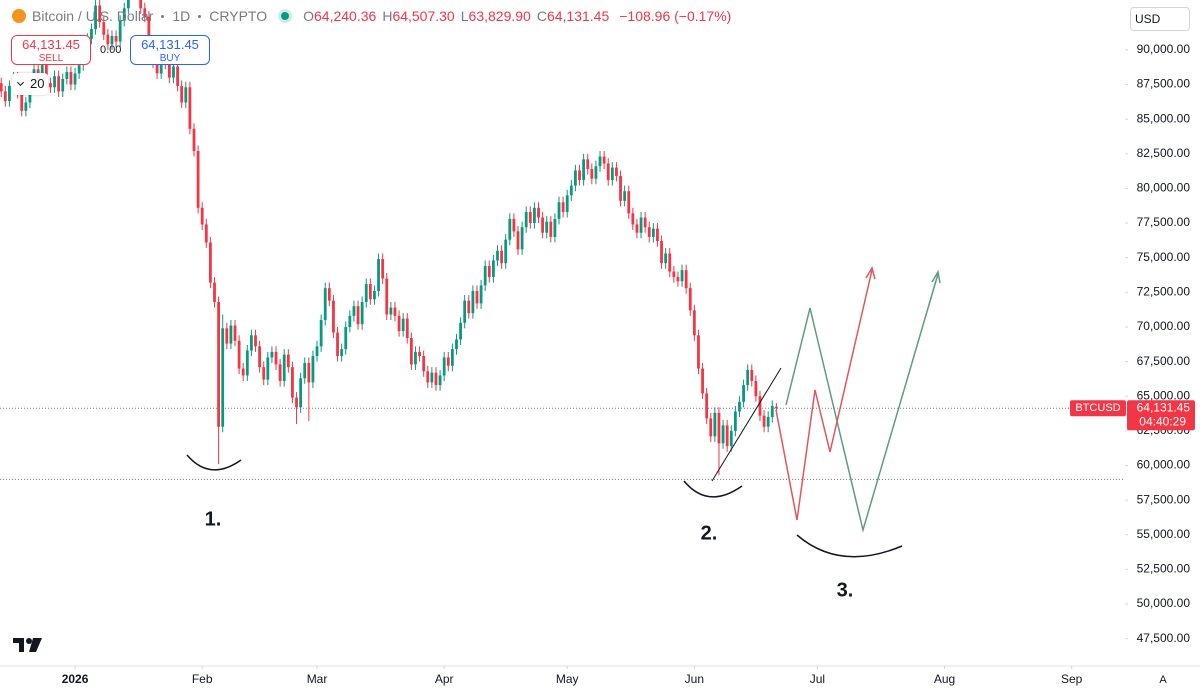  I want to click on y-tick-label: 75,000.00, so click(1164, 257).